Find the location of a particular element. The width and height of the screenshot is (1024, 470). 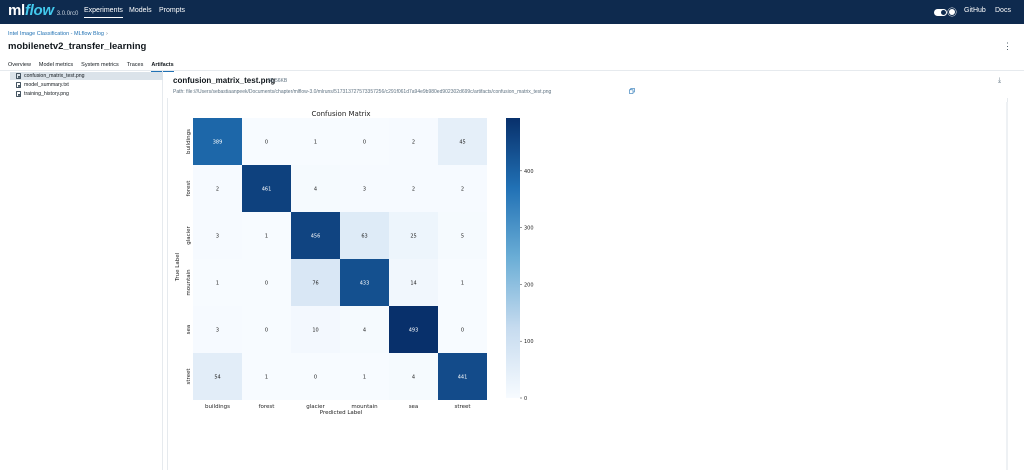

y-tick-labels: buildings forest glacier mountain sea street is located at coordinates (189, 257).